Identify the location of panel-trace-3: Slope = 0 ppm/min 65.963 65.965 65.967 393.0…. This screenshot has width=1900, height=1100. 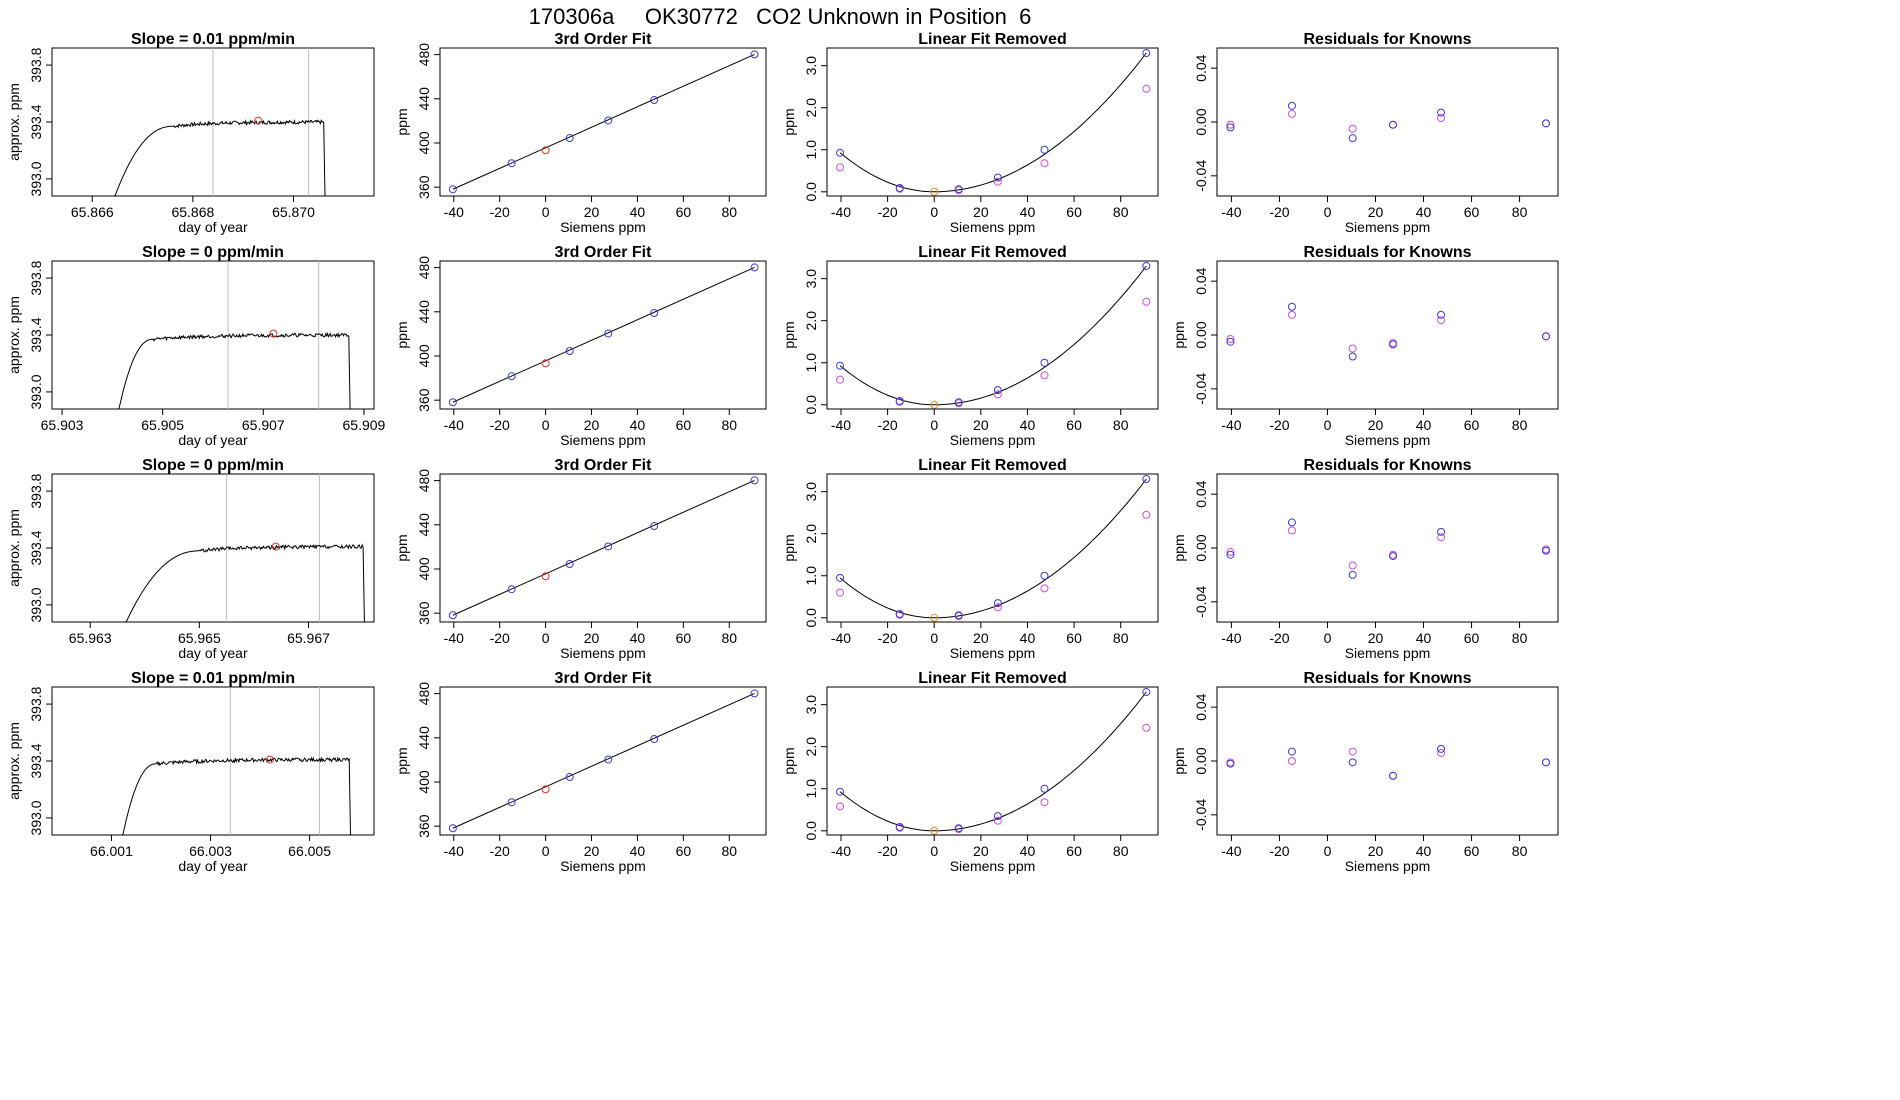
(190, 559).